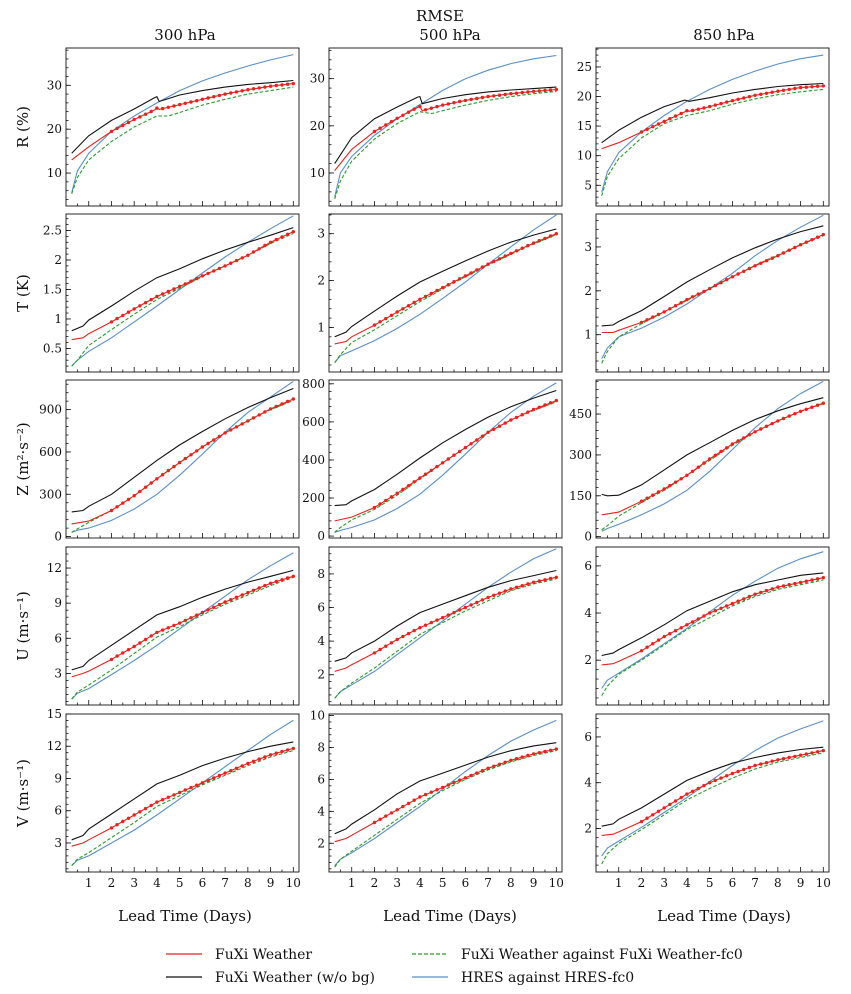  Describe the element at coordinates (52, 289) in the screenshot. I see `y-tick-label: 1.5` at that location.